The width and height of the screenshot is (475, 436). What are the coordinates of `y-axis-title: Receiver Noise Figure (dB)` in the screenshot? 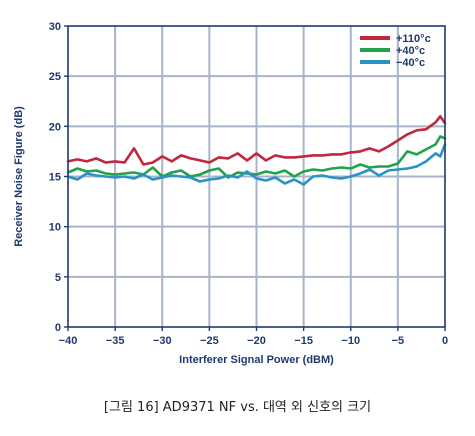 It's located at (19, 176).